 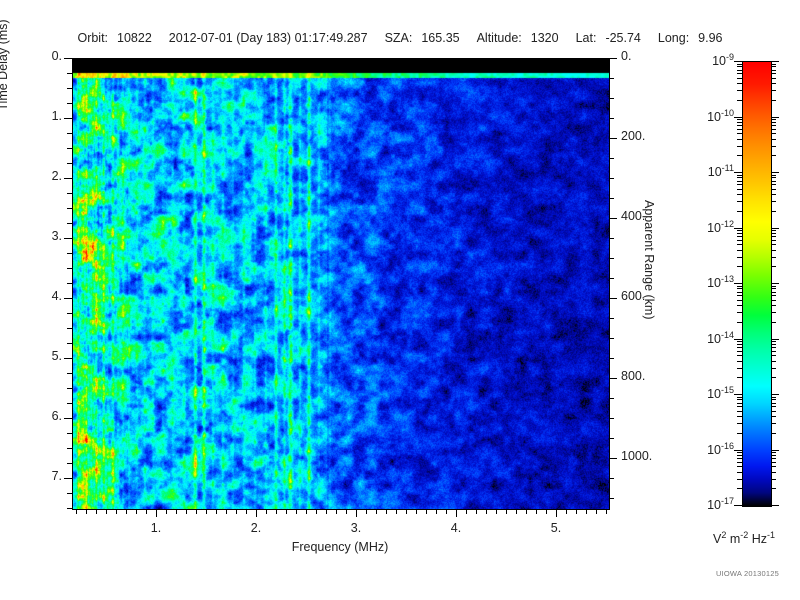 I want to click on x-axis-tick-label: 5., so click(x=556, y=528).